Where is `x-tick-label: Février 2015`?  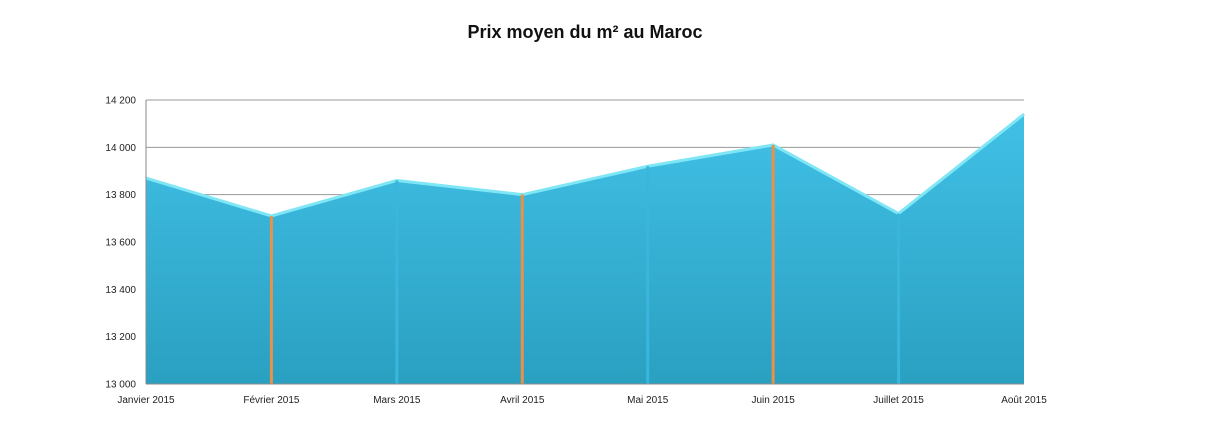 x-tick-label: Février 2015 is located at coordinates (271, 400).